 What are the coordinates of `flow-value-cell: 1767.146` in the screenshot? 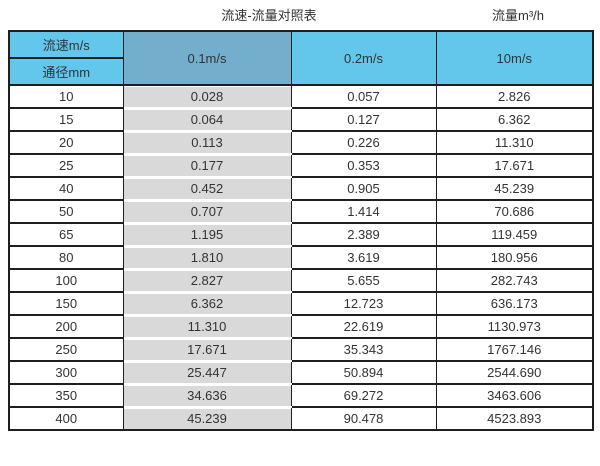 It's located at (514, 349).